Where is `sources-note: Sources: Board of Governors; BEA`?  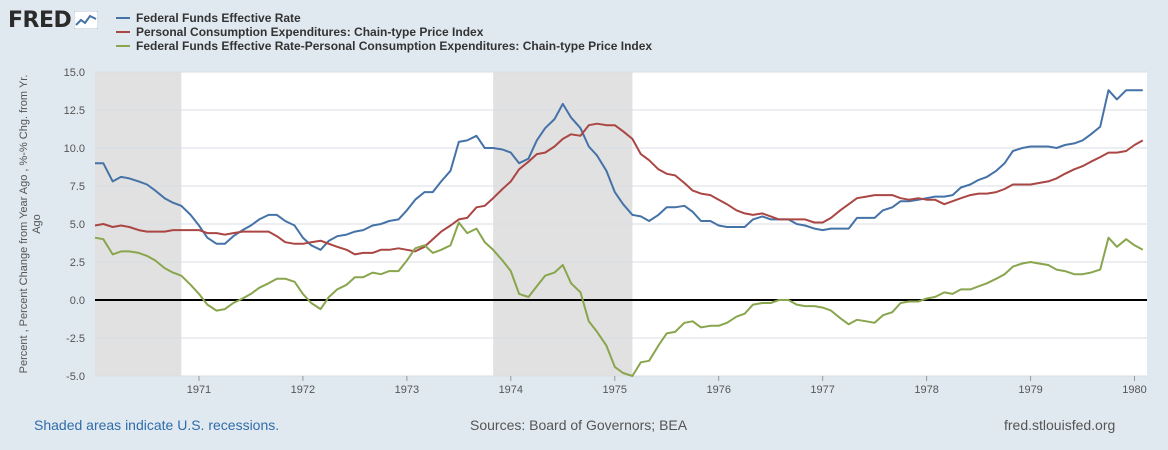 sources-note: Sources: Board of Governors; BEA is located at coordinates (579, 425).